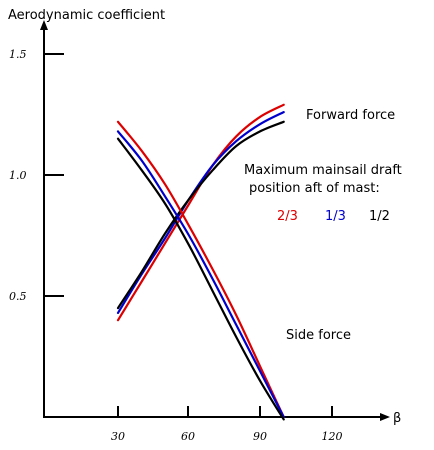 The height and width of the screenshot is (450, 434). Describe the element at coordinates (323, 170) in the screenshot. I see `legend-title-line-1: Maximum mainsail draft` at that location.